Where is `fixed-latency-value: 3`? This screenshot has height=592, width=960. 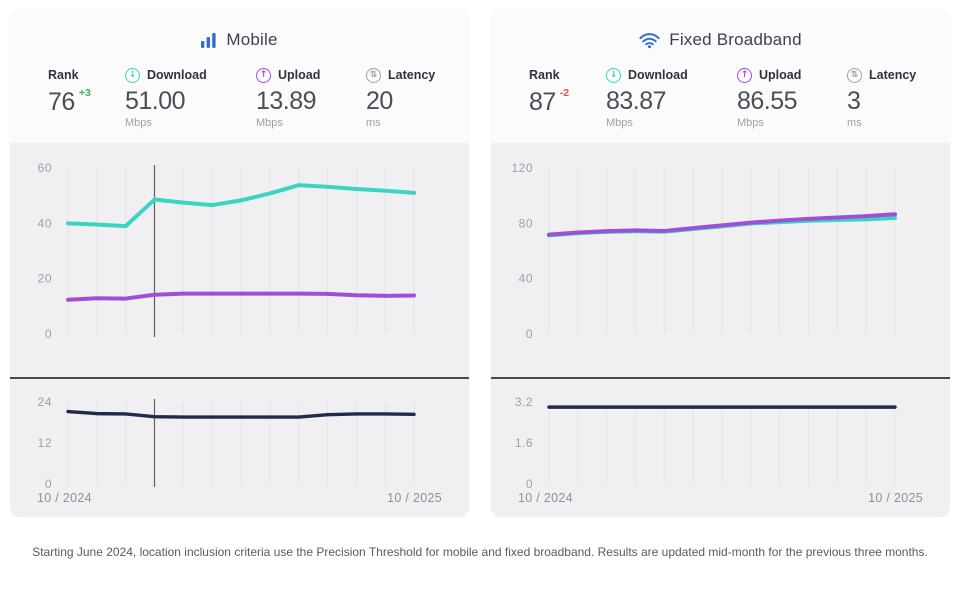
fixed-latency-value: 3 is located at coordinates (854, 101).